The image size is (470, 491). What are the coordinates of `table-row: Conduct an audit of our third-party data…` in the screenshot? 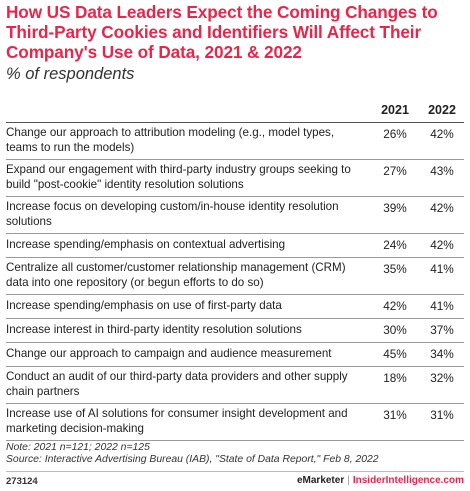 It's located at (235, 385).